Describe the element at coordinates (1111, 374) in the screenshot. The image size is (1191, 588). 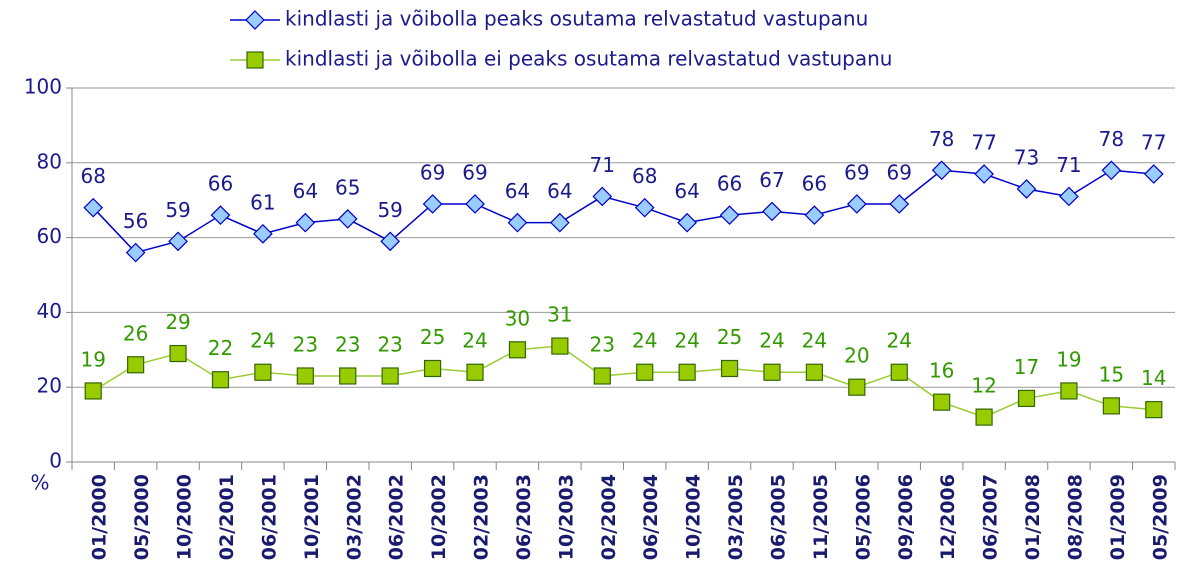
I see `data-label: 15` at that location.